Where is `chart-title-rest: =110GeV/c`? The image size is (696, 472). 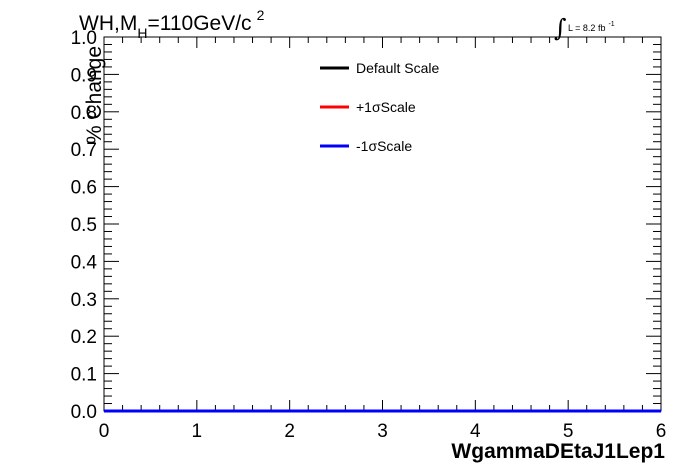
chart-title-rest: =110GeV/c is located at coordinates (199, 23).